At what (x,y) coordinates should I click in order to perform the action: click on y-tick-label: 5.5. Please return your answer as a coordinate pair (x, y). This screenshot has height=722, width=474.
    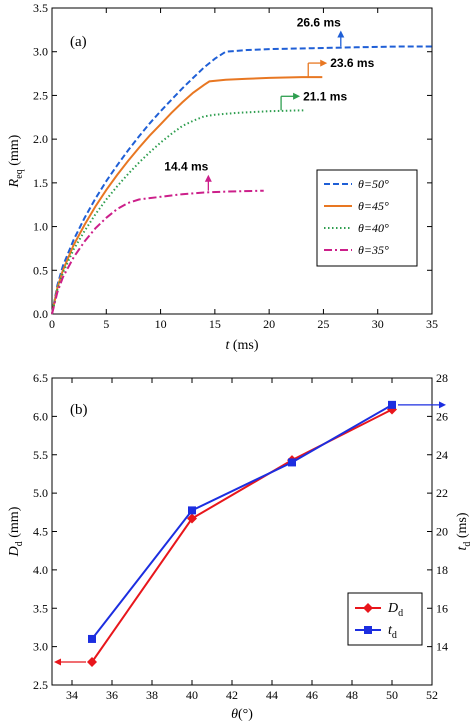
    Looking at the image, I should click on (40, 455).